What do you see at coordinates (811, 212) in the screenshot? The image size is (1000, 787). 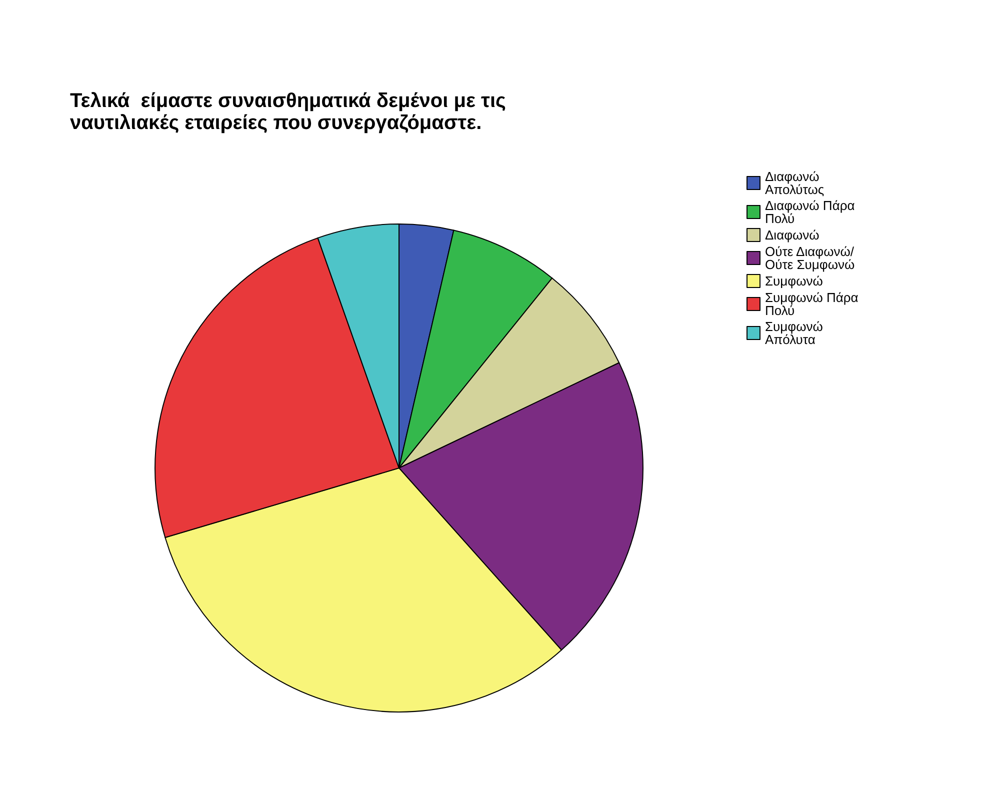 I see `legend-label: Διαφωνώ Πάρα Πολύ` at bounding box center [811, 212].